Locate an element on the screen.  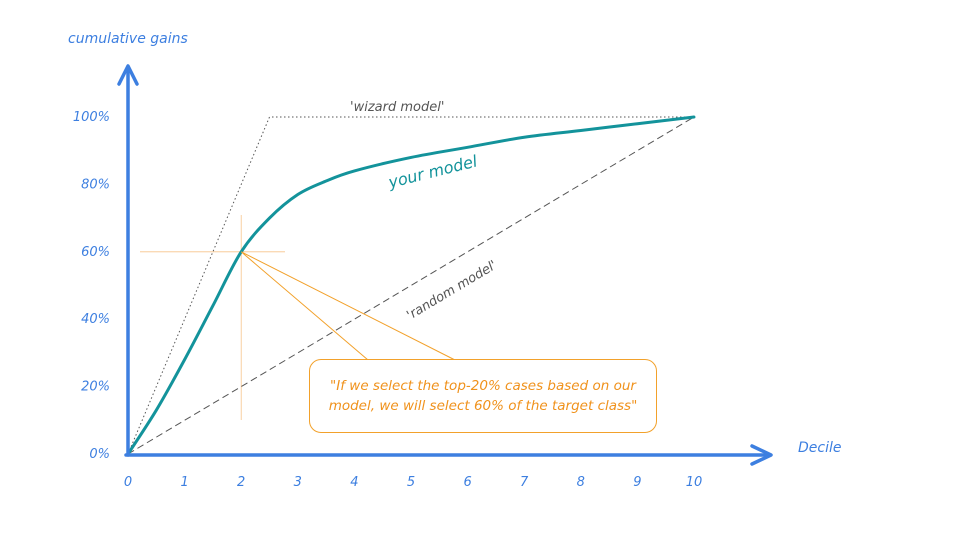
y-tick-label: 0% is located at coordinates (99, 454).